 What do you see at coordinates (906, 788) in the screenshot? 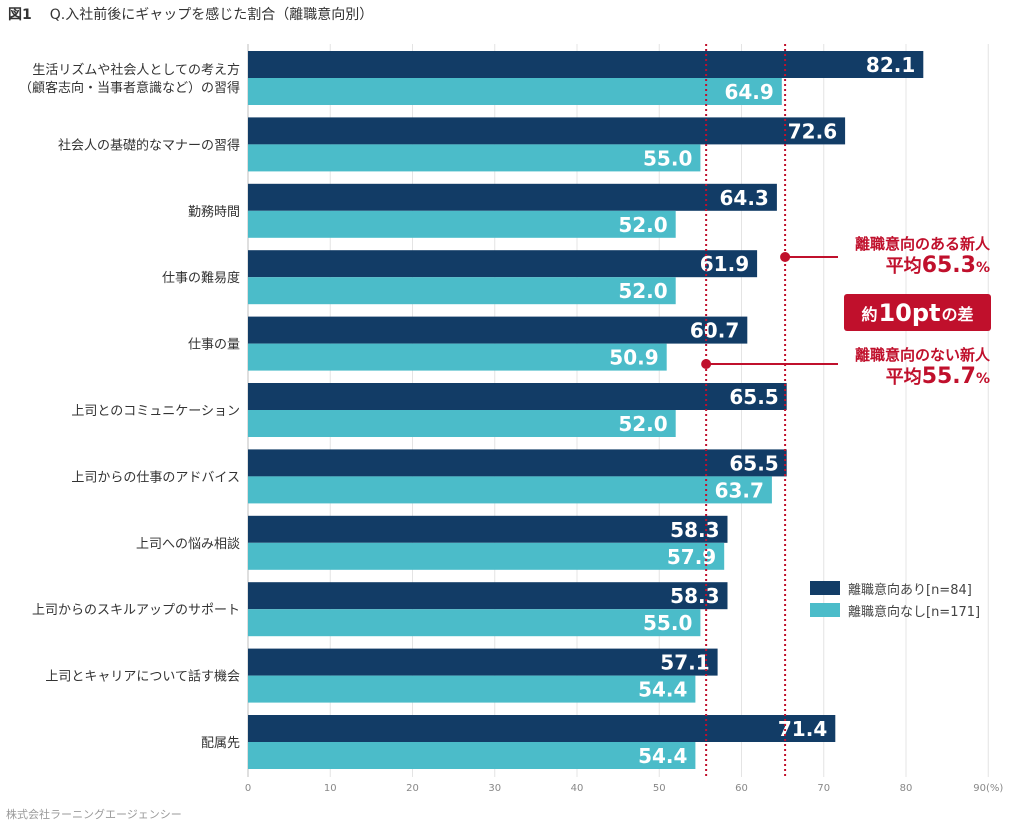
I see `x-tick-label: 80` at bounding box center [906, 788].